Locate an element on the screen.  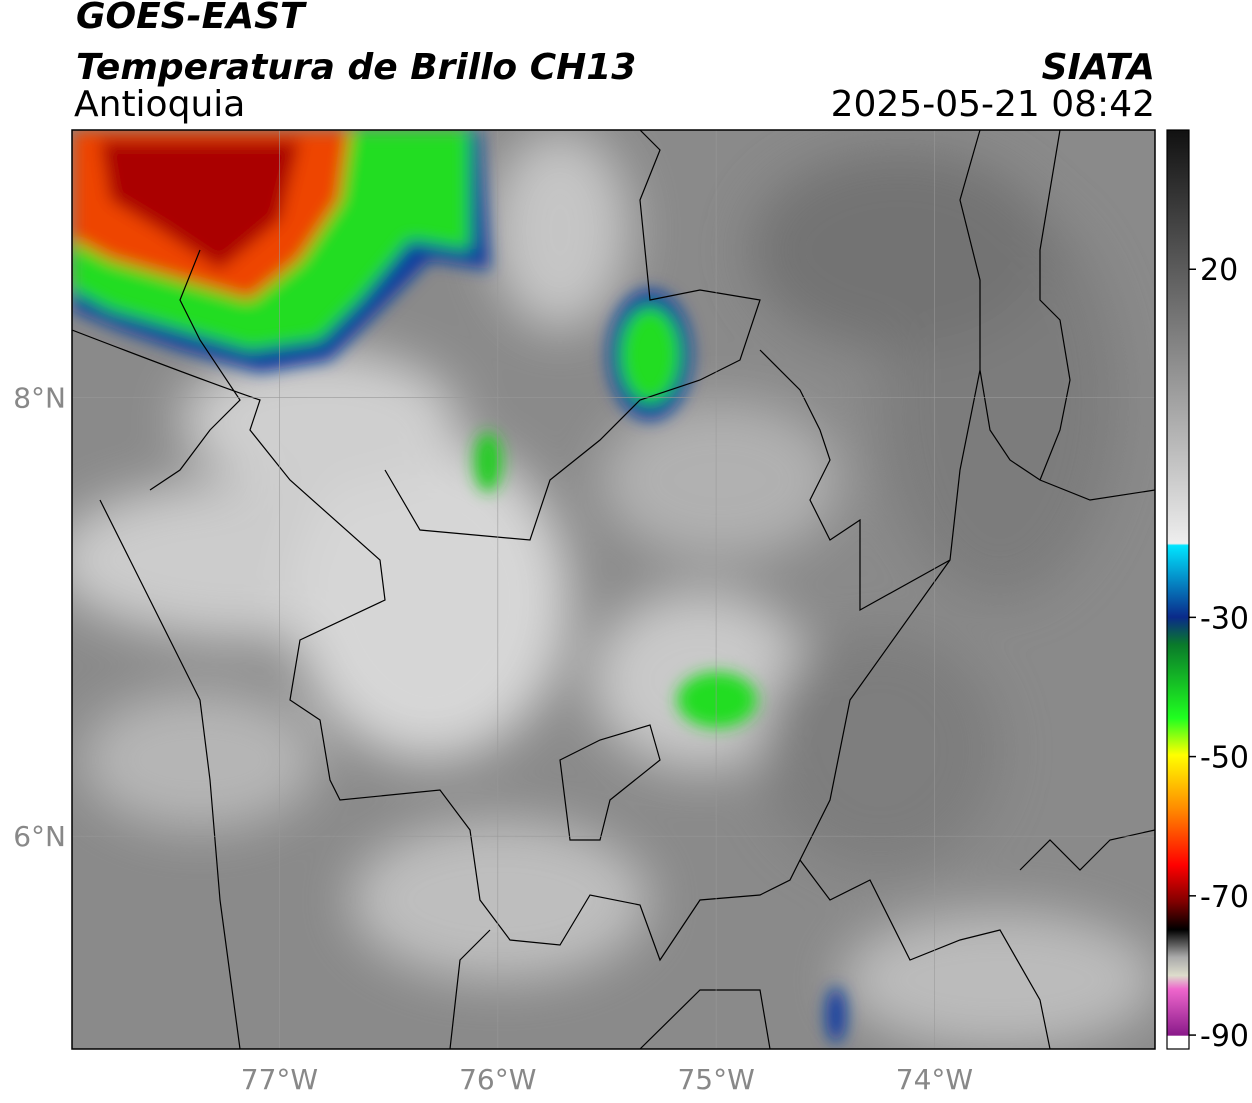
colorbar-tick-label: -90 is located at coordinates (1224, 1036).